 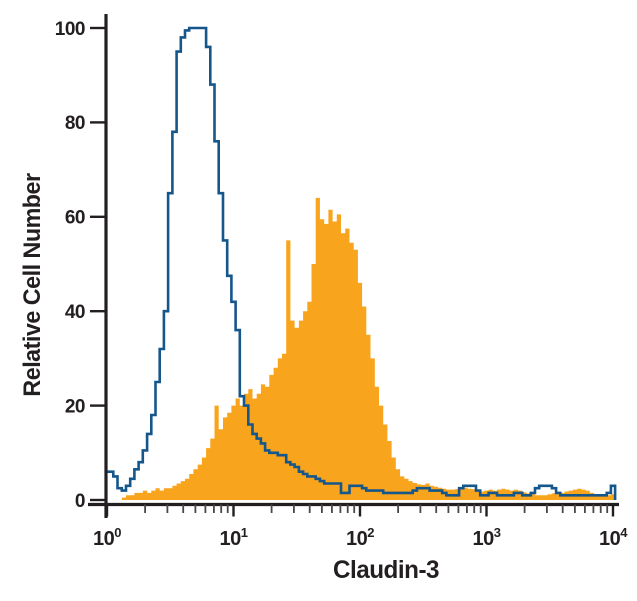 I want to click on y-tick-label-60: 60, so click(x=75, y=218).